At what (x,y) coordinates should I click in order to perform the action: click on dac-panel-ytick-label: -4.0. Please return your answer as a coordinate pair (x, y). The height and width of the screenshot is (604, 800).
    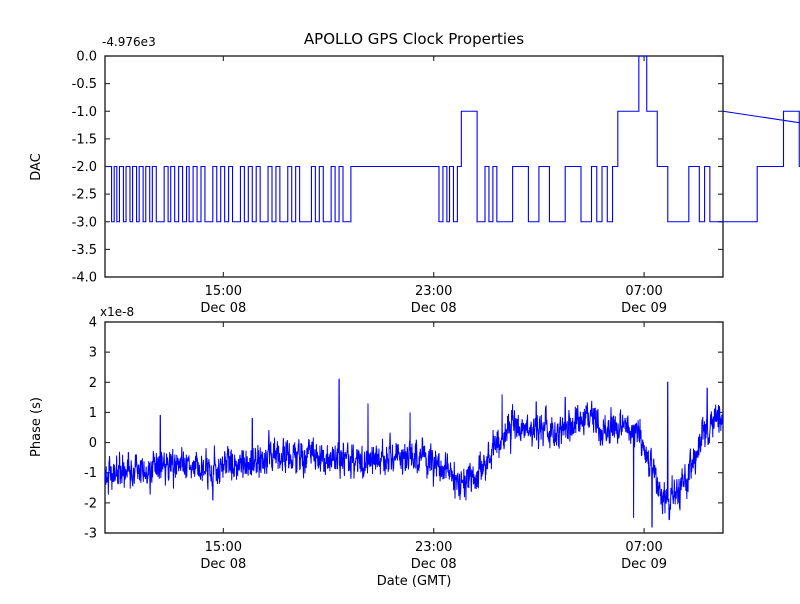
    Looking at the image, I should click on (84, 278).